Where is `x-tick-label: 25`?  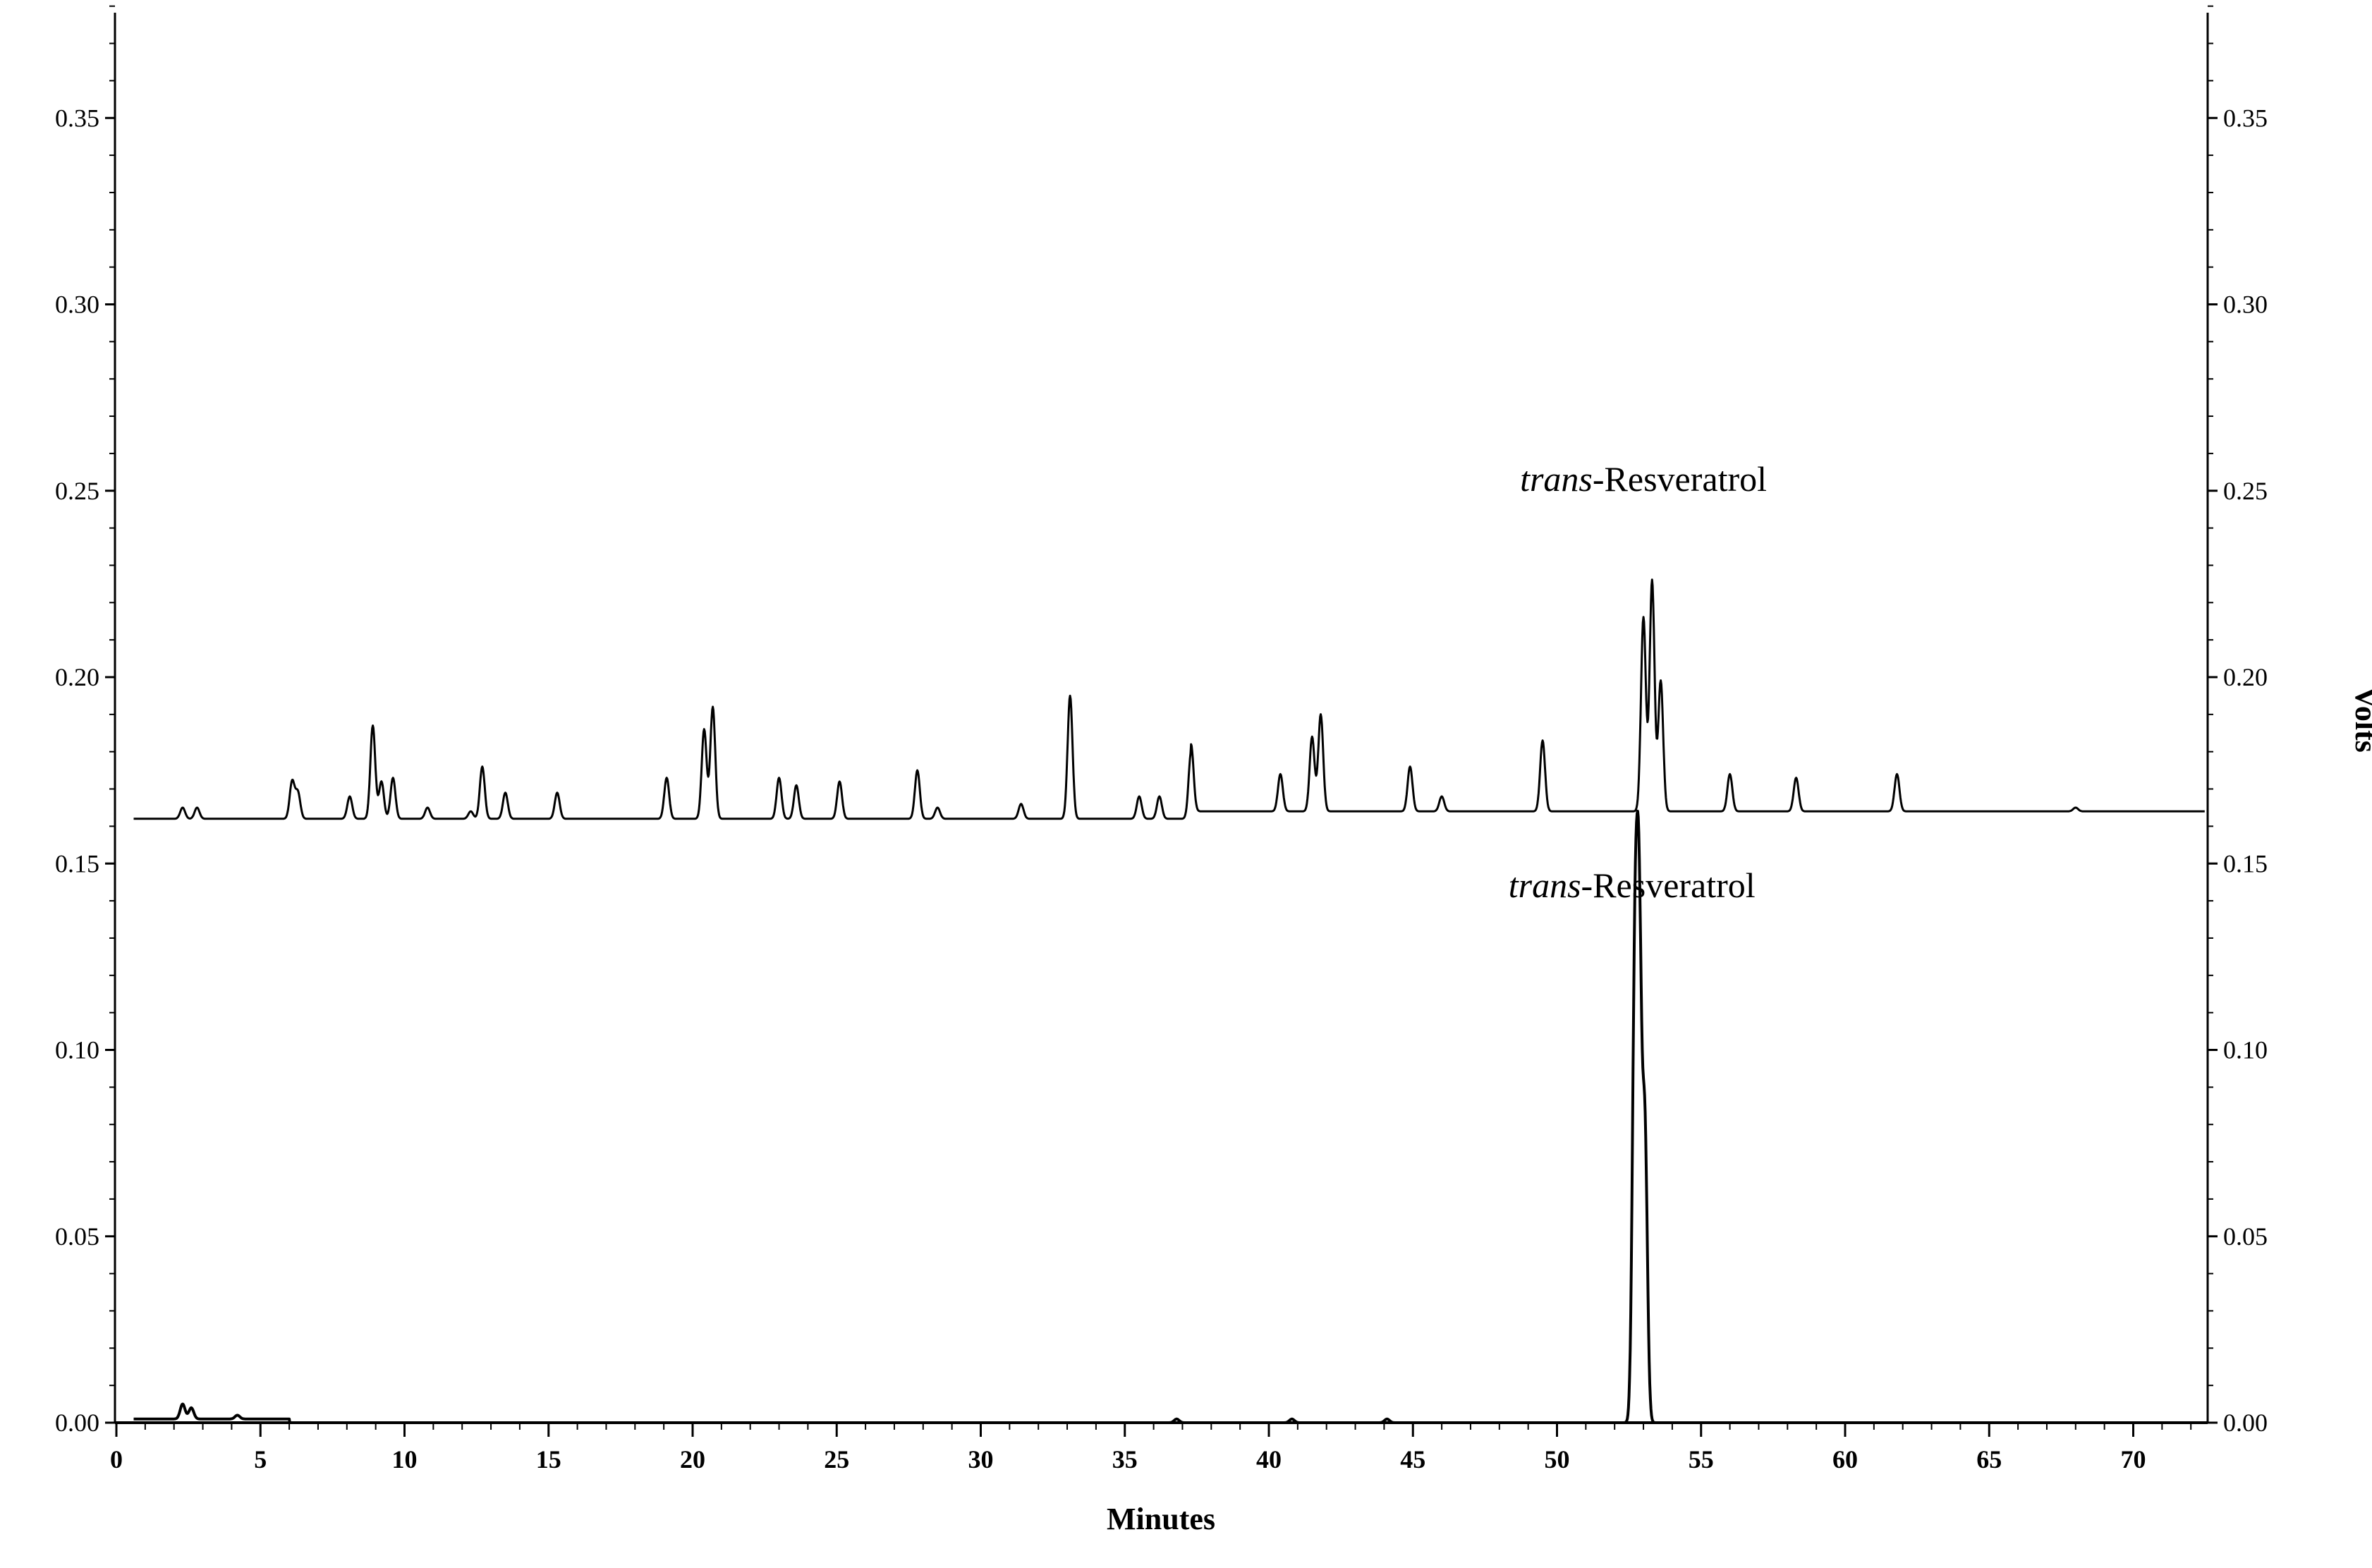 x-tick-label: 25 is located at coordinates (836, 1459).